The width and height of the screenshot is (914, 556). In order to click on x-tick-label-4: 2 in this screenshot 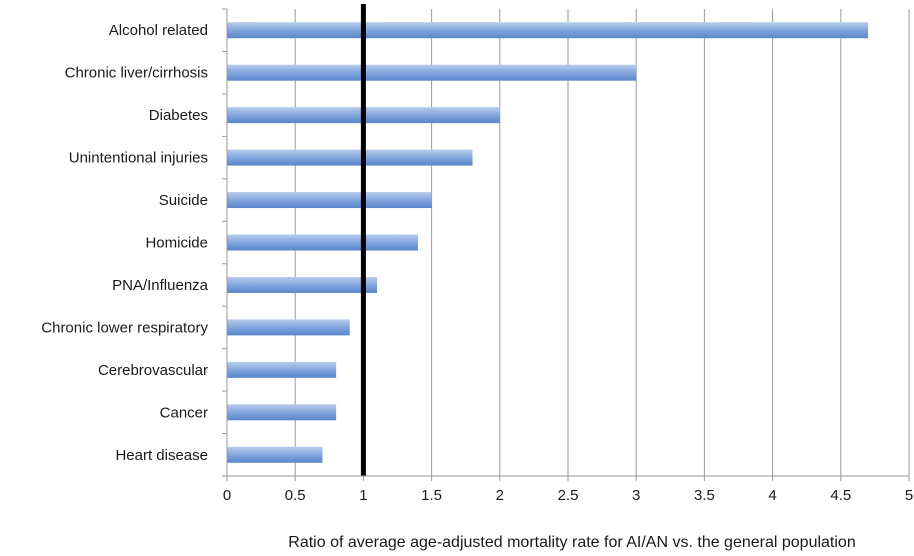, I will do `click(500, 495)`.